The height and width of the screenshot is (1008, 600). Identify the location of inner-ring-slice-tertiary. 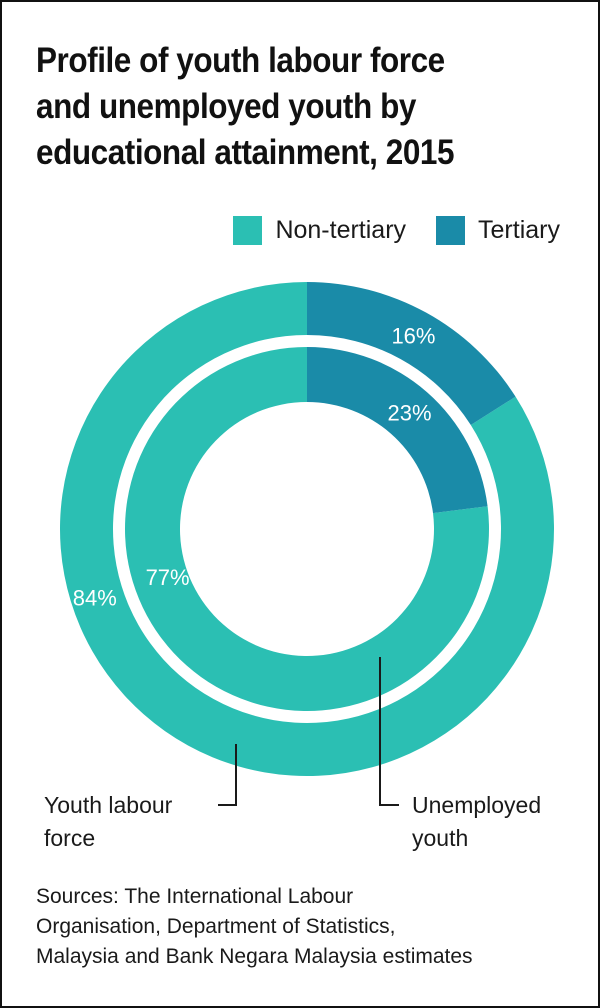
(397, 430).